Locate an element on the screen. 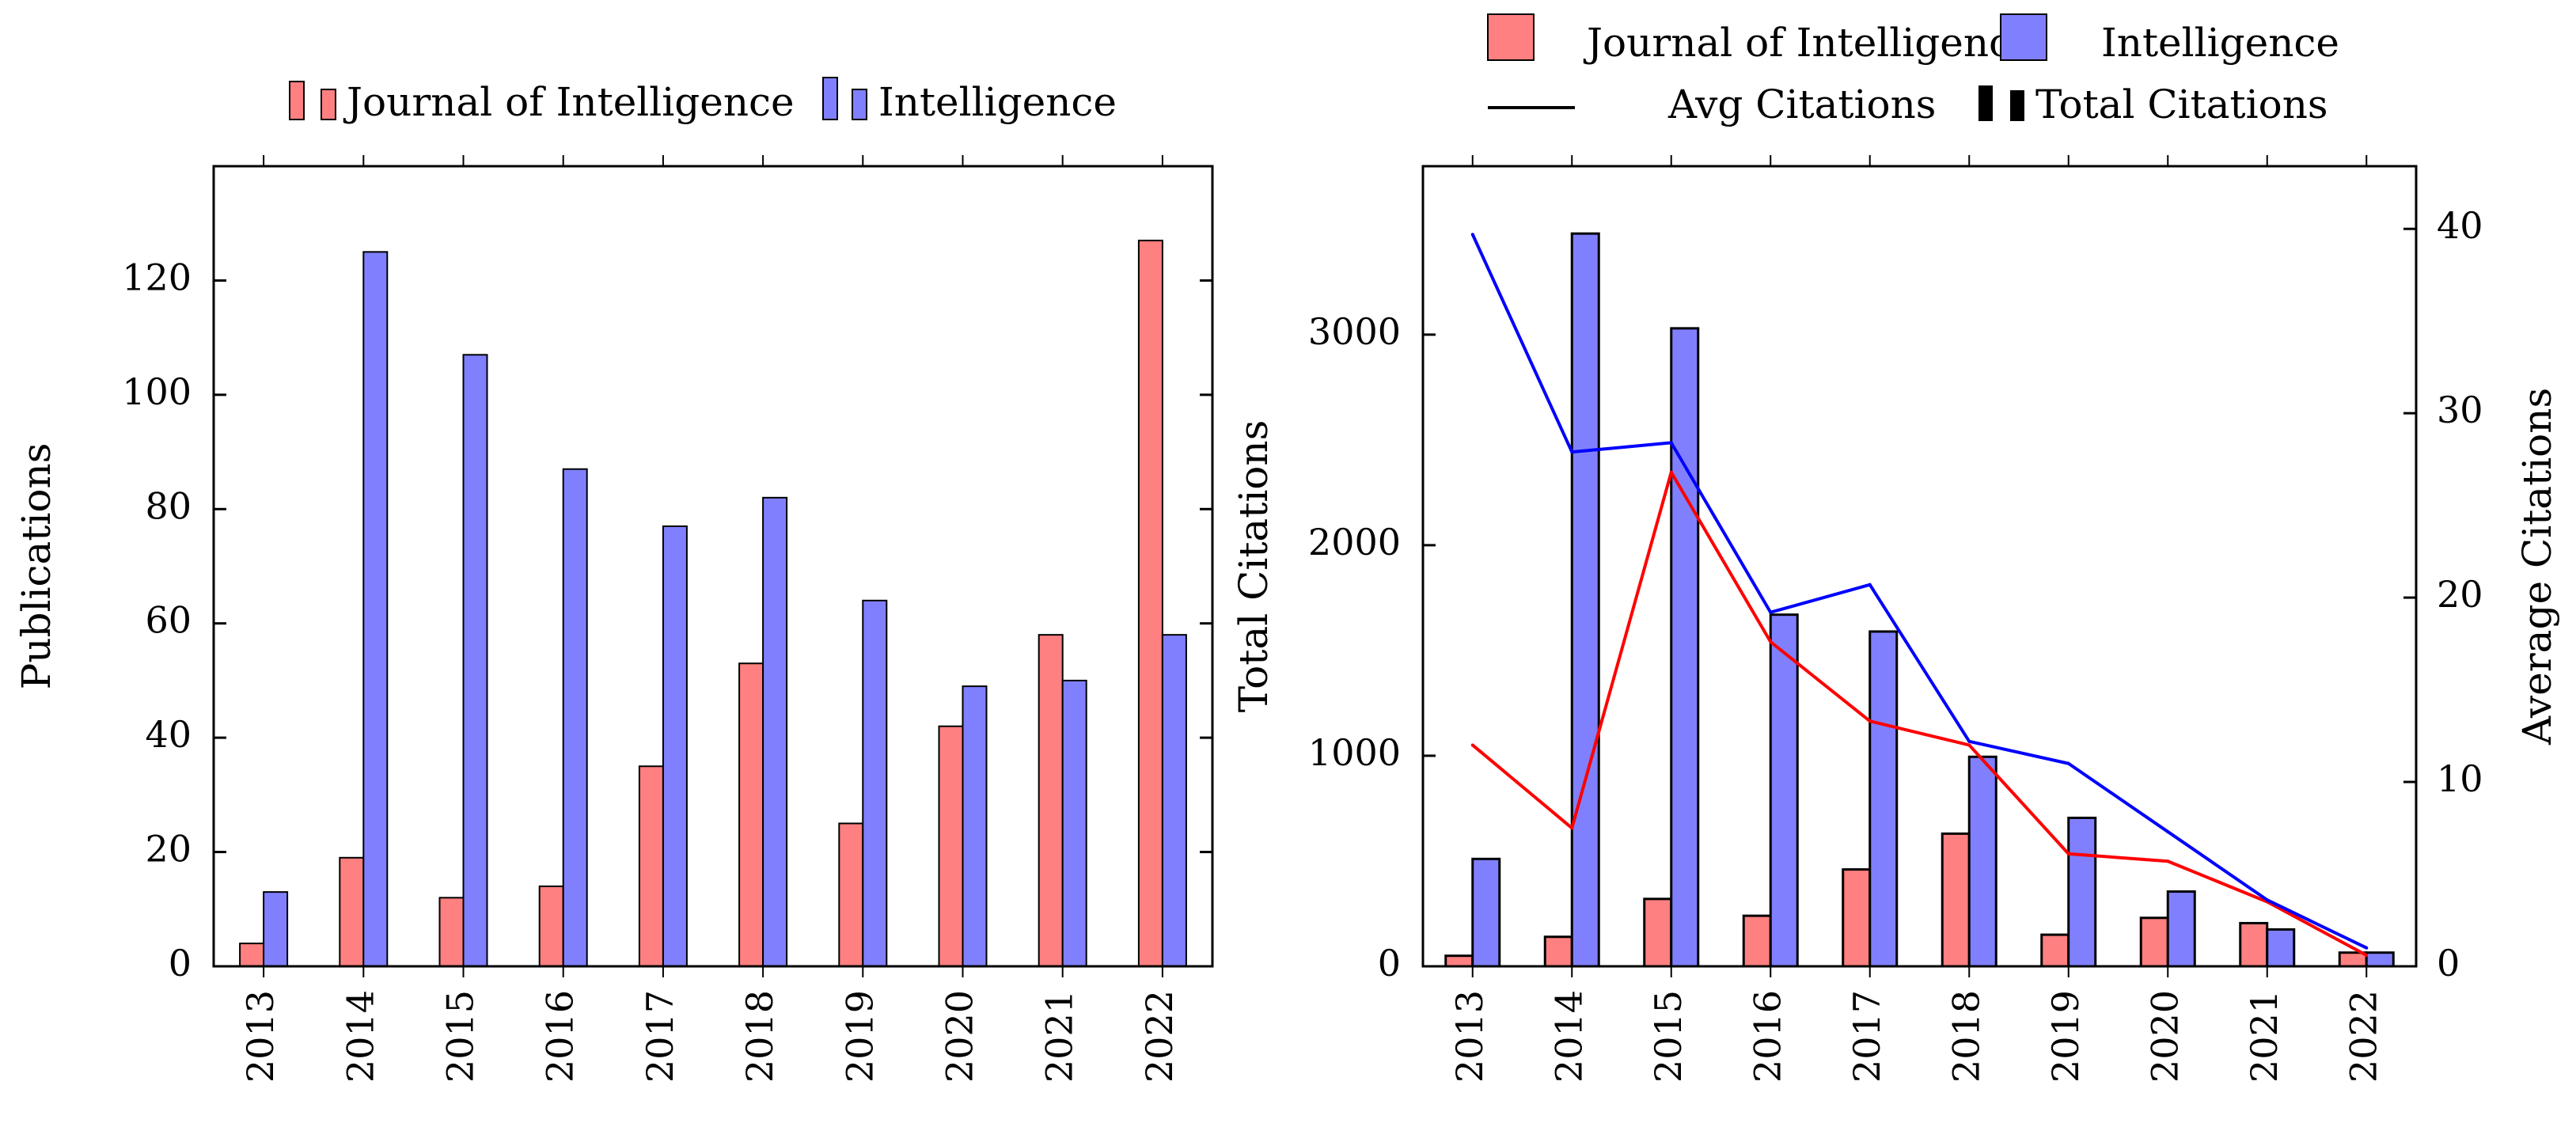  y-tick-label: 3000 is located at coordinates (1354, 332).